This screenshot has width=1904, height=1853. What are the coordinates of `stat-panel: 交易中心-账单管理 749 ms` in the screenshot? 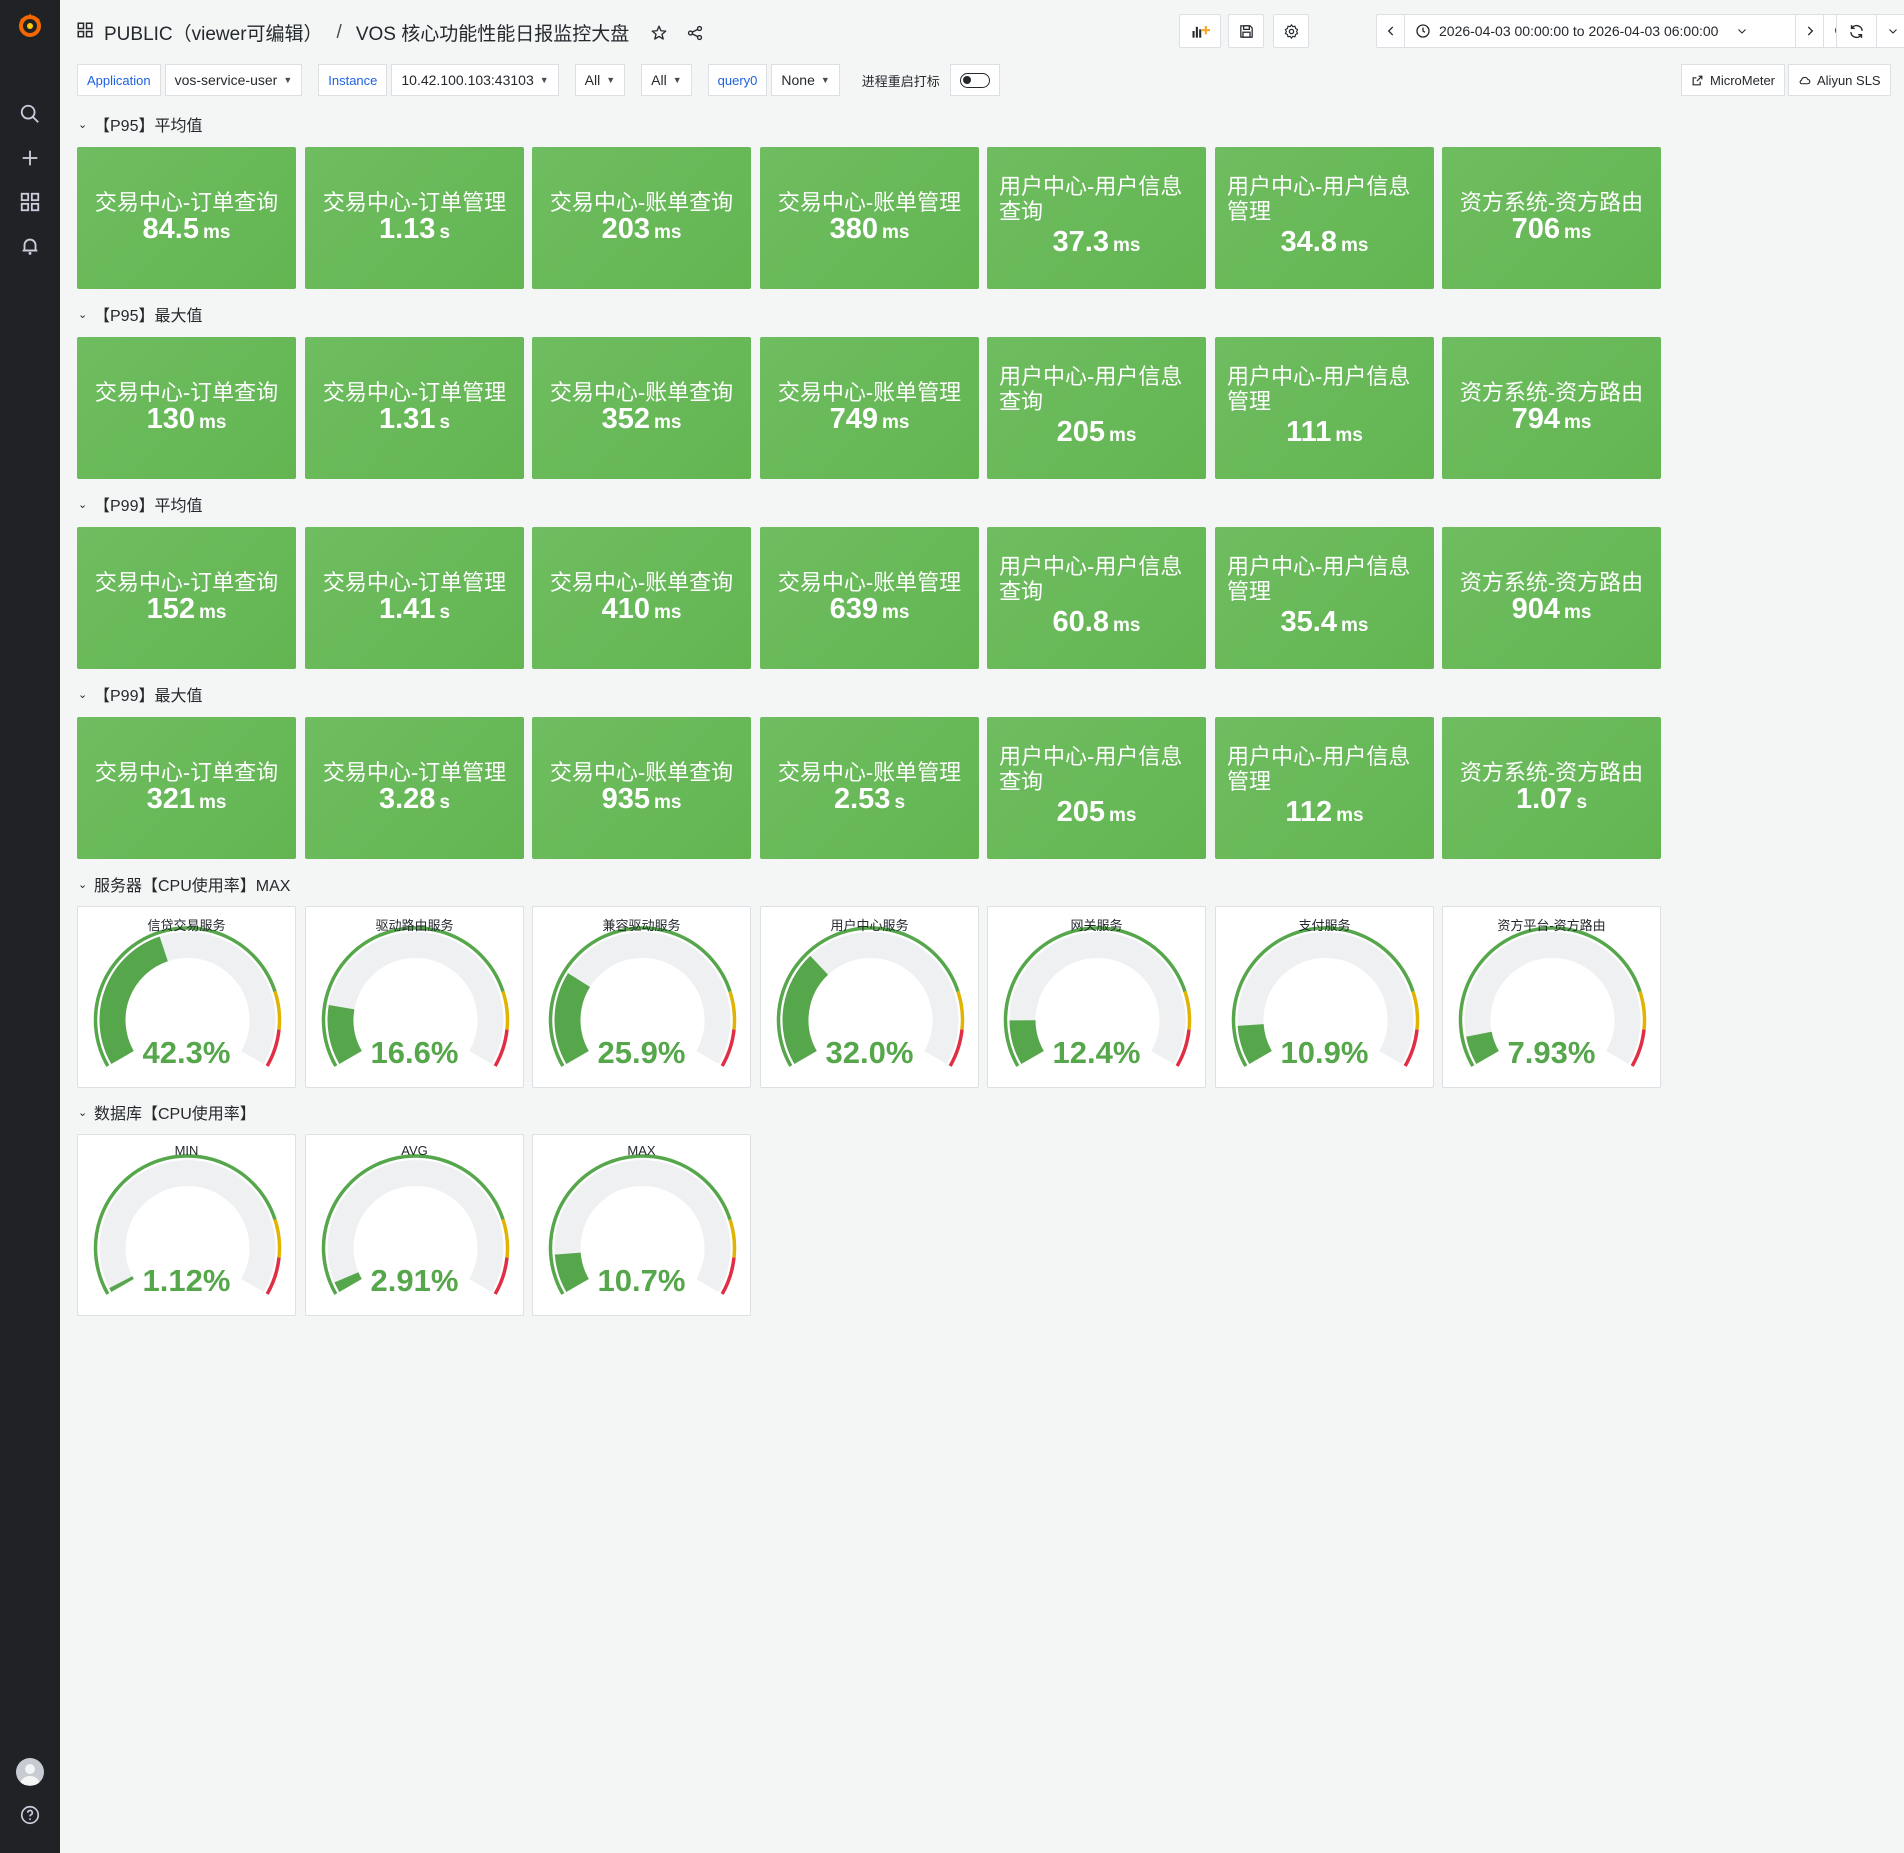 It's located at (869, 408).